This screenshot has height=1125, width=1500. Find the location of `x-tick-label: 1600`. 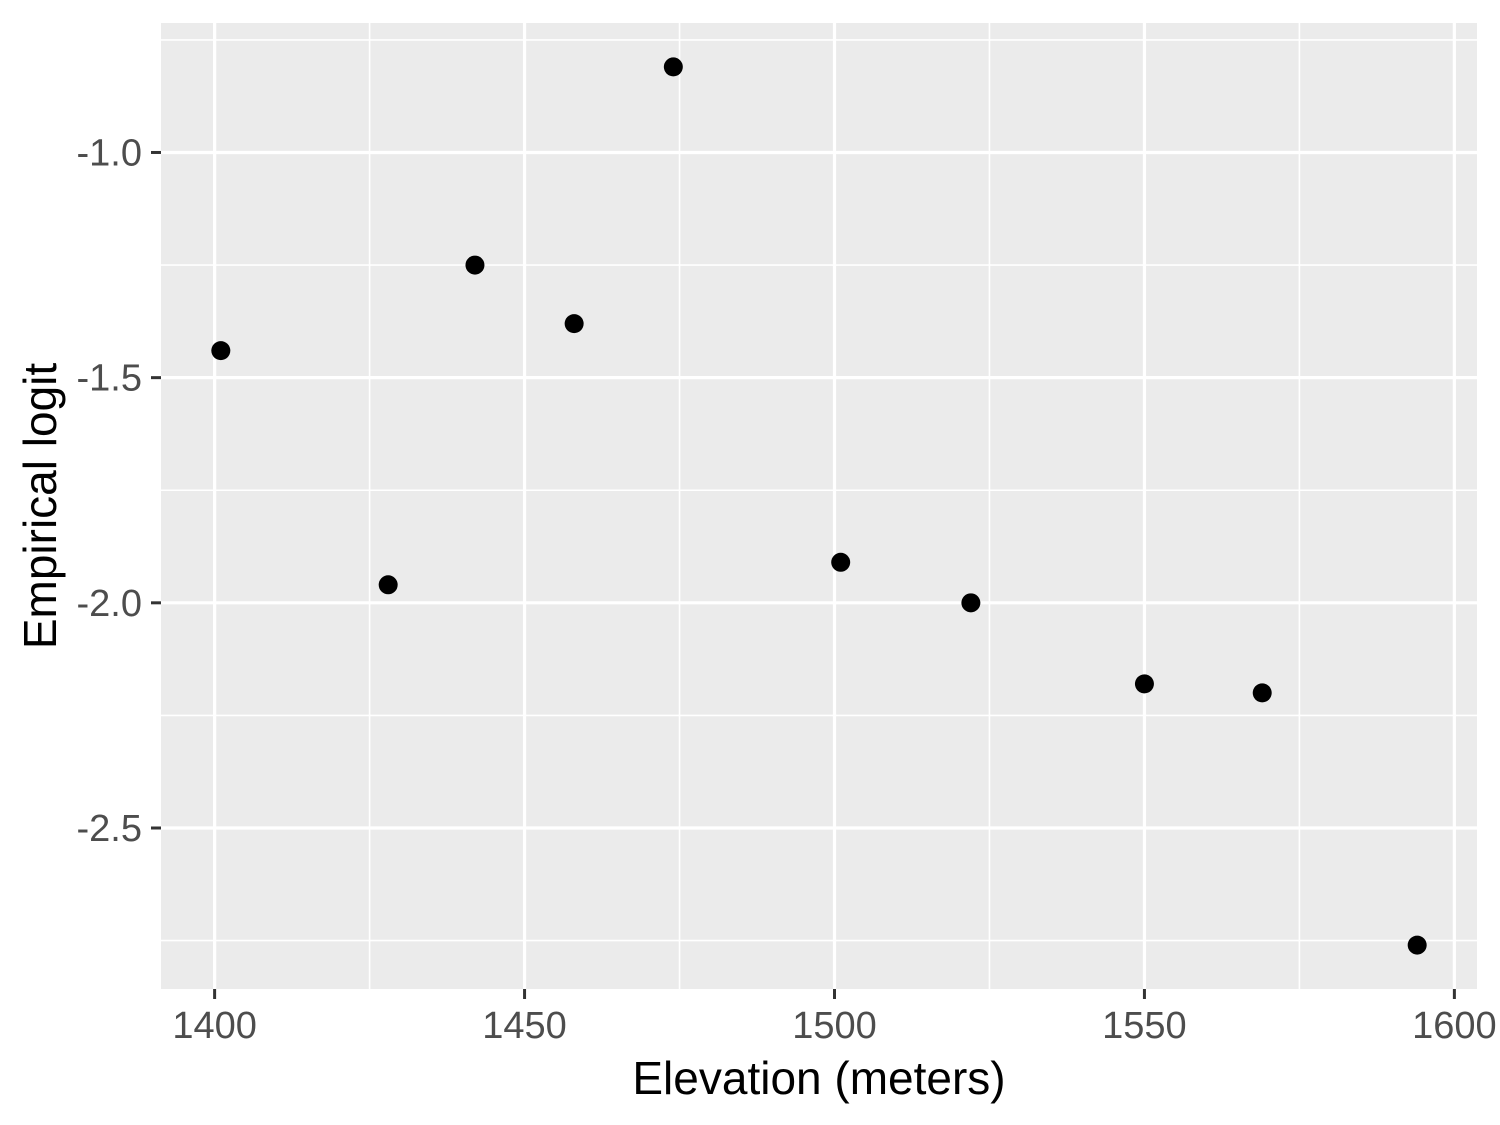

x-tick-label: 1600 is located at coordinates (1454, 1026).